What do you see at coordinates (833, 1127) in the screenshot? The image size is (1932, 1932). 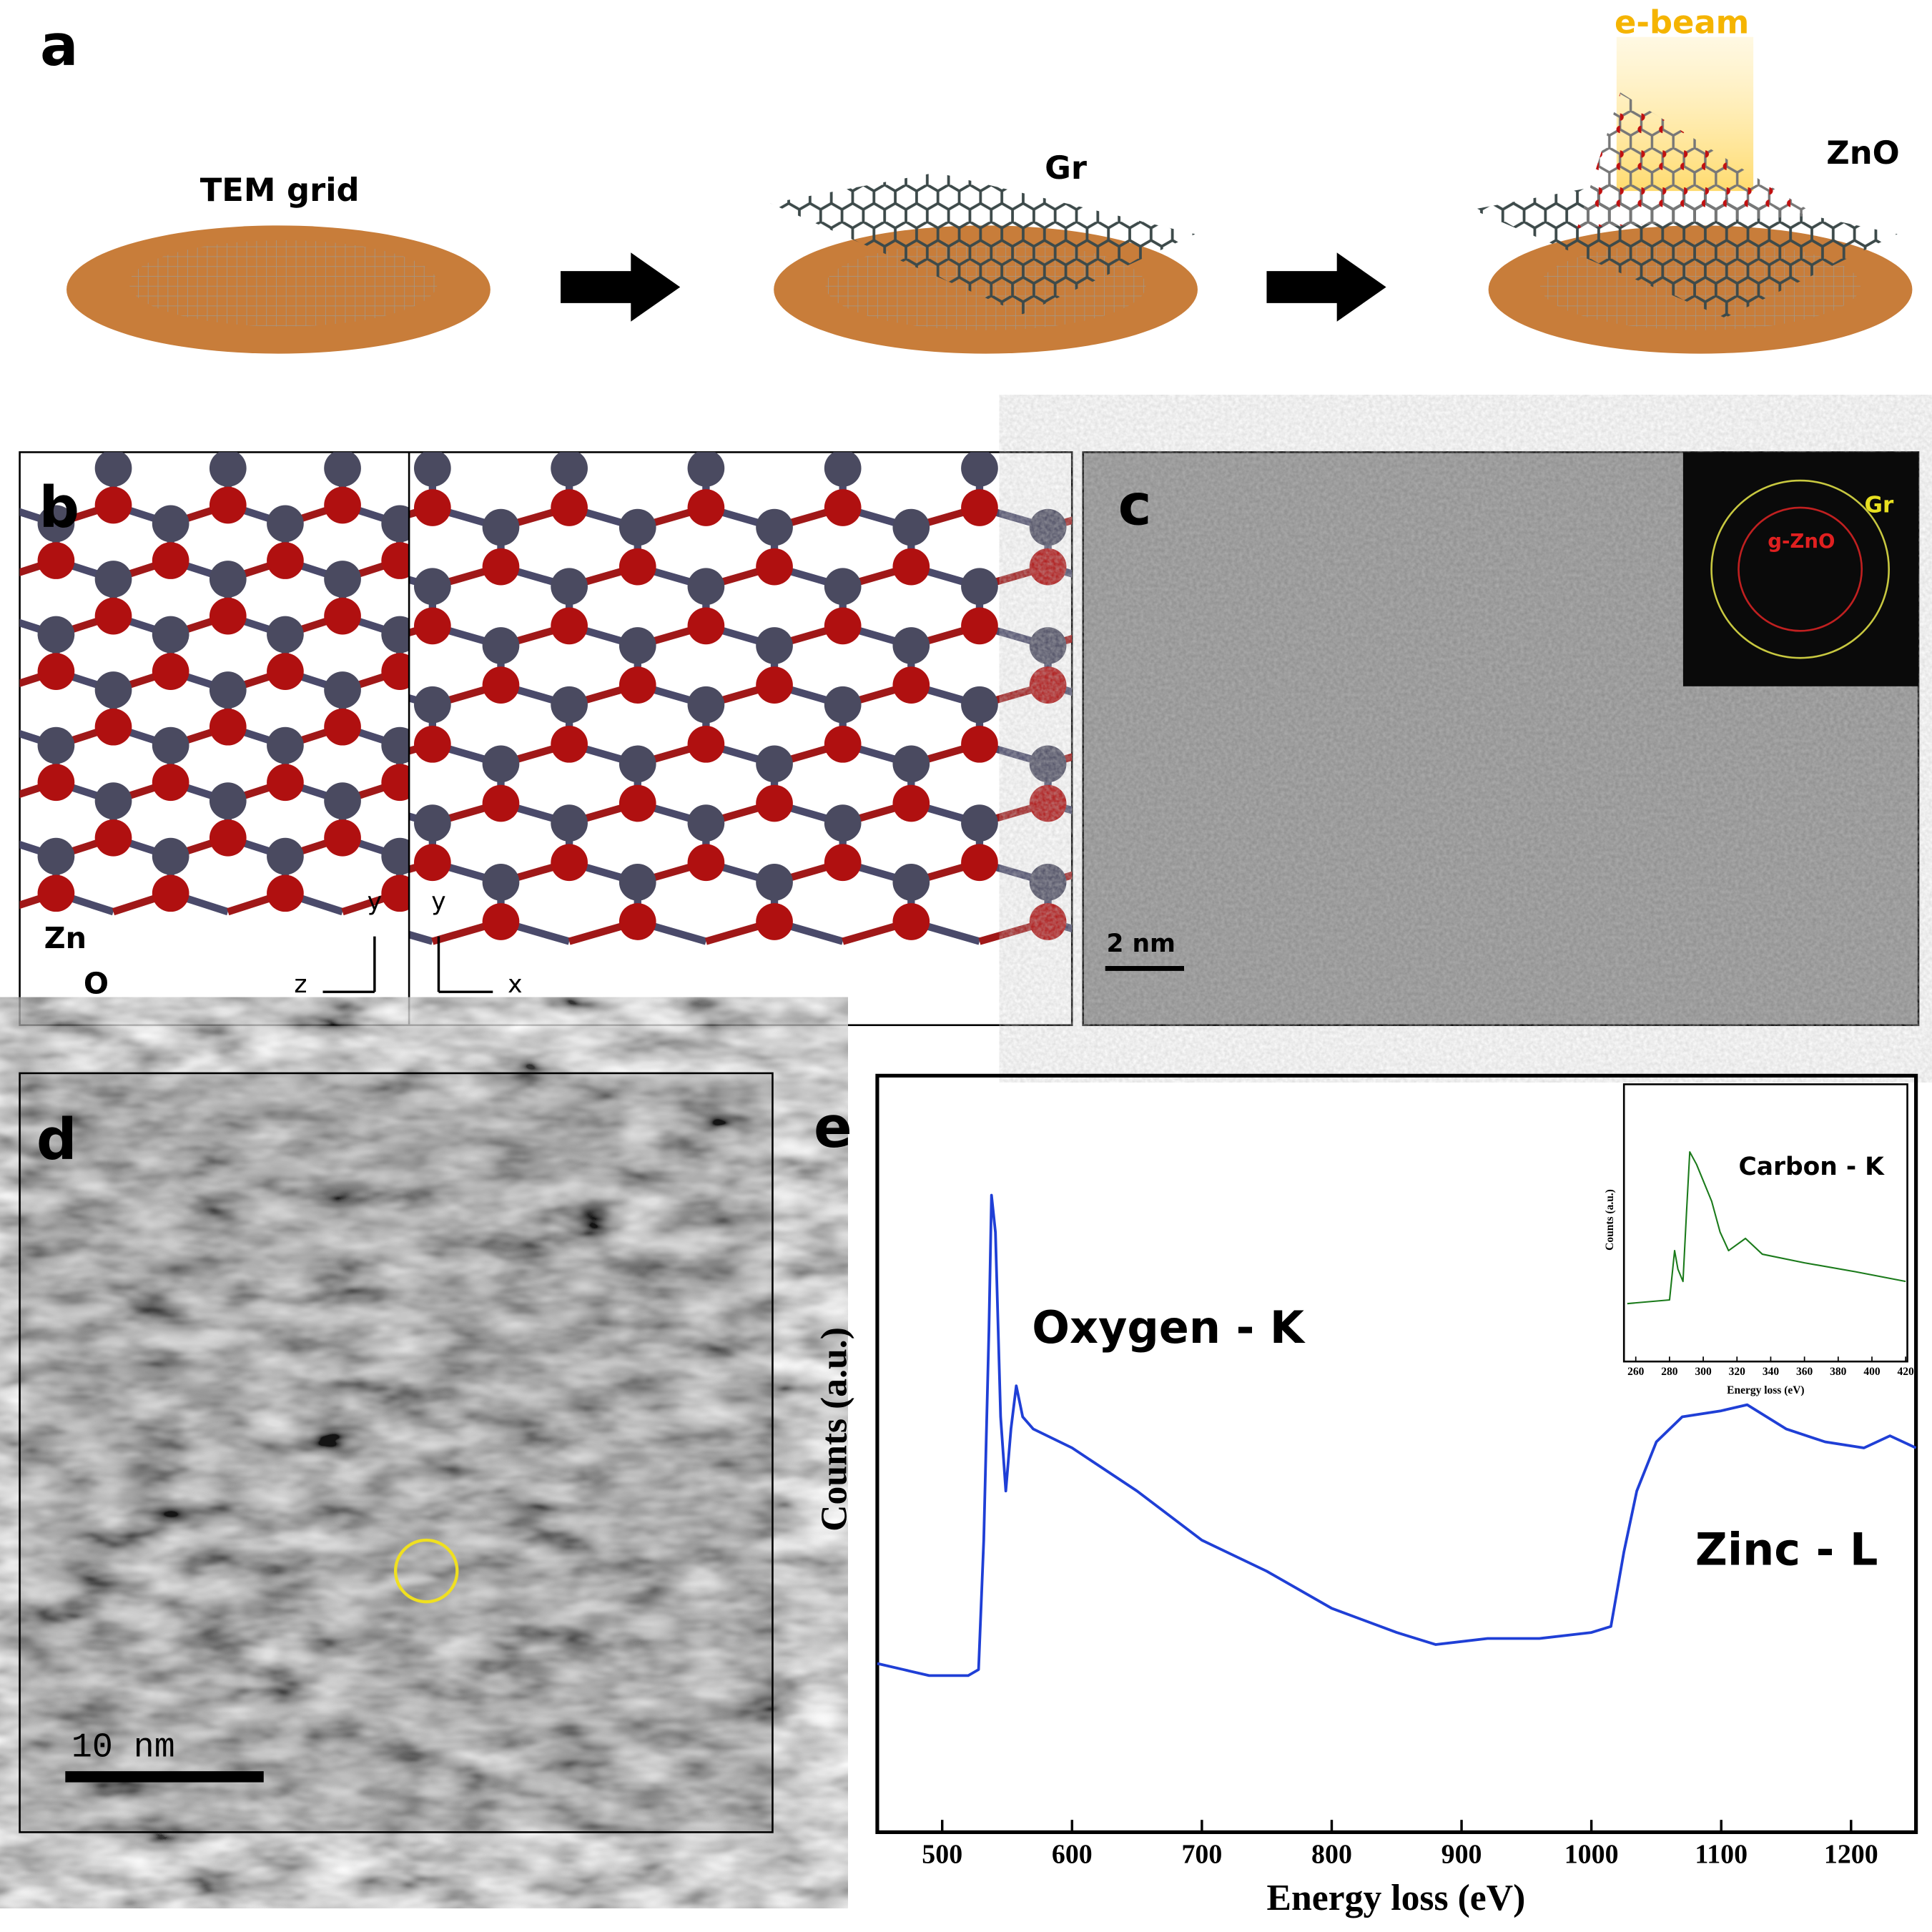 I see `panel-label: e` at bounding box center [833, 1127].